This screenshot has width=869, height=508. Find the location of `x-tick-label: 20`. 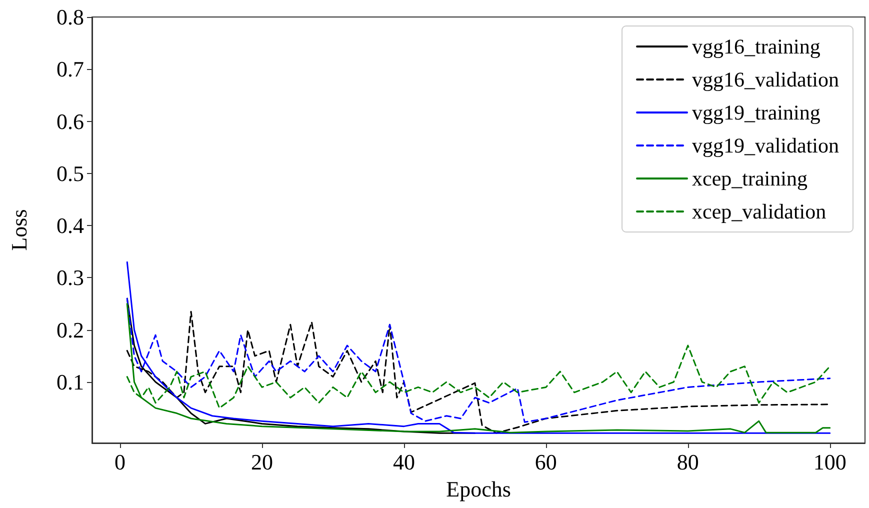

x-tick-label: 20 is located at coordinates (262, 462).